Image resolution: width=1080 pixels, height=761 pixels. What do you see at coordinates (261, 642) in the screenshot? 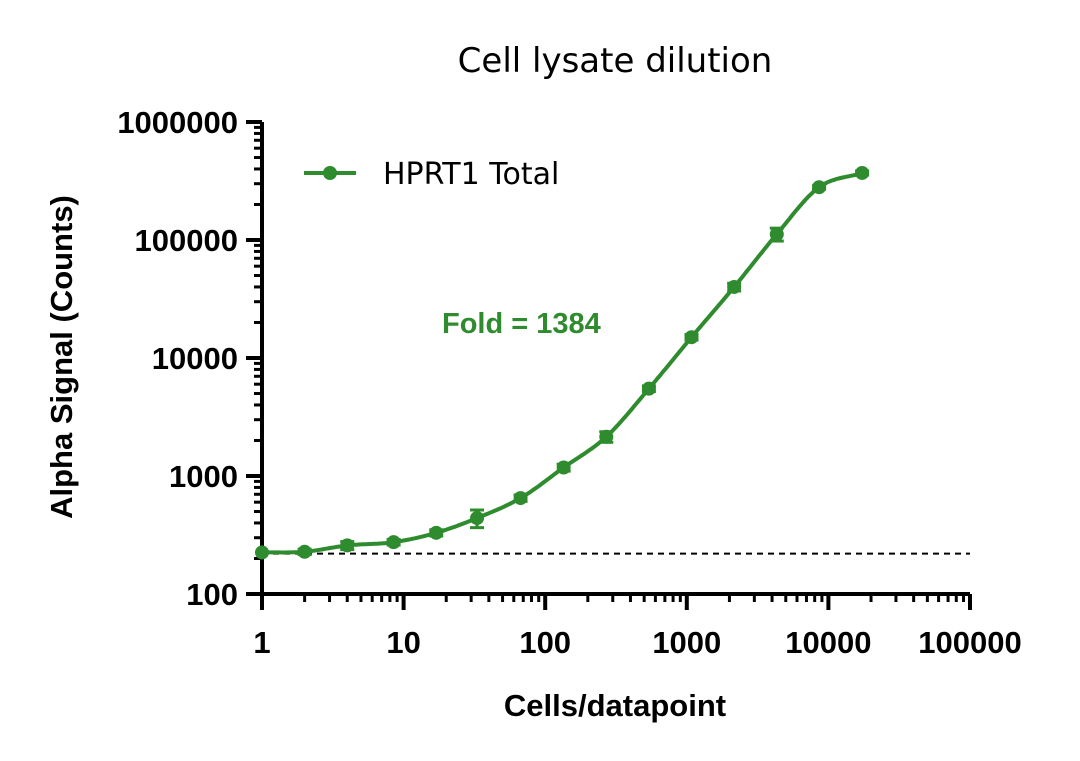
I see `x-tick-label: 1` at bounding box center [261, 642].